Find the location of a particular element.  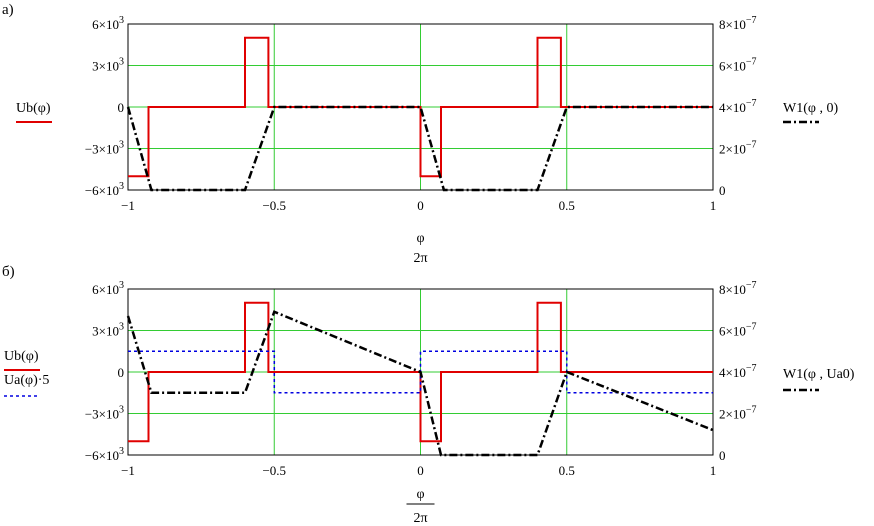

series-line-w1-0- is located at coordinates (419, 148).